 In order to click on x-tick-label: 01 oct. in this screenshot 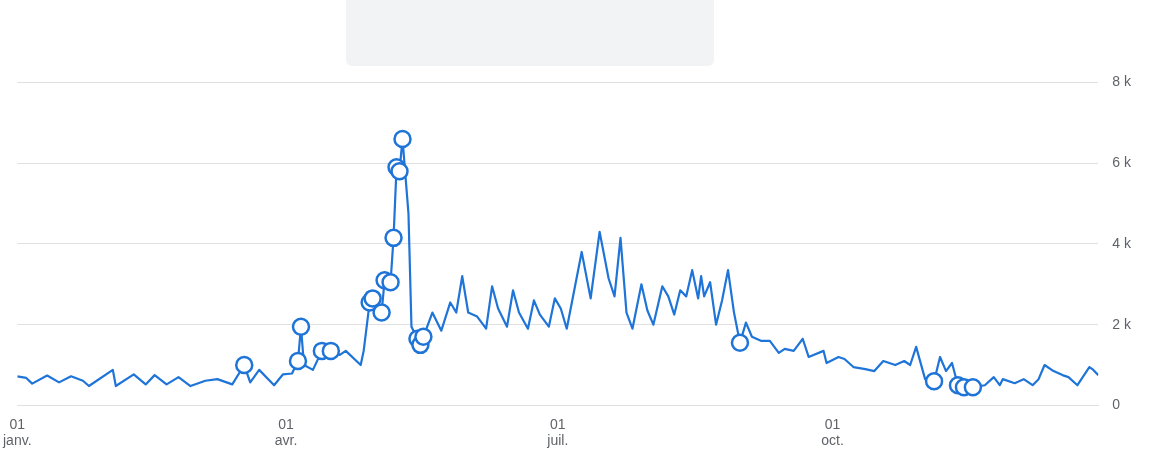, I will do `click(832, 432)`.